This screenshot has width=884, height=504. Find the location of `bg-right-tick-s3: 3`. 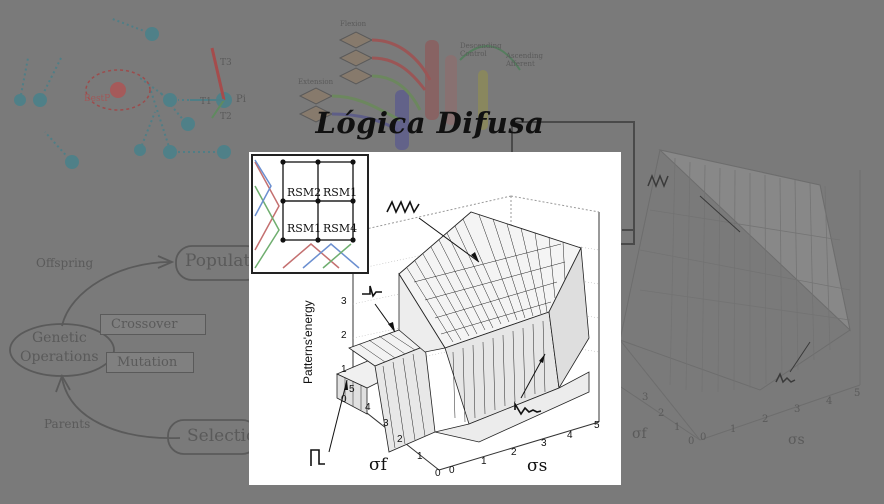

bg-right-tick-s3: 3 is located at coordinates (797, 409).